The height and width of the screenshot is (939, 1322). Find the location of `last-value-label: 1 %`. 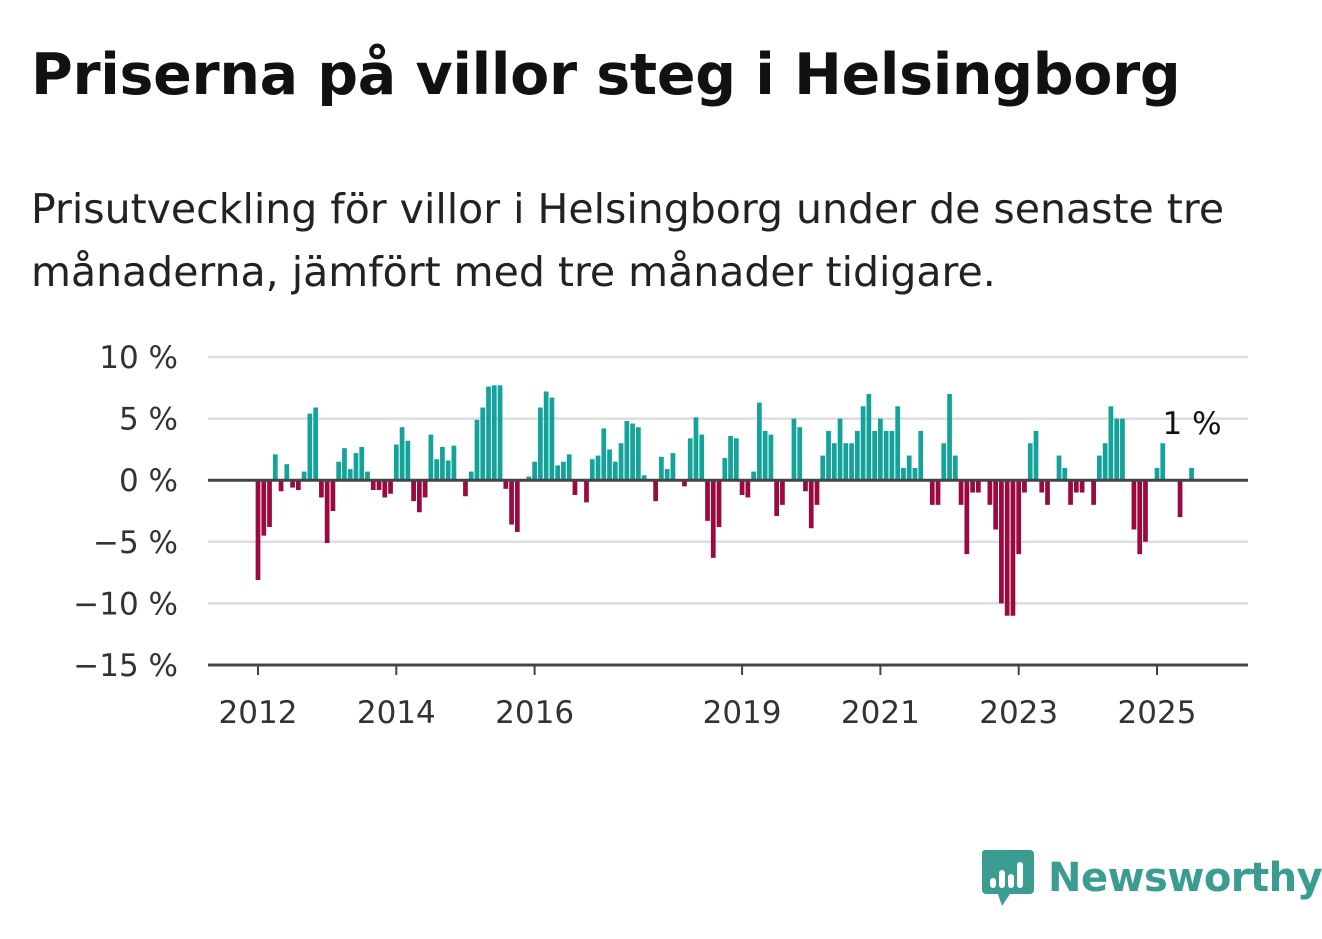

last-value-label: 1 % is located at coordinates (1192, 424).